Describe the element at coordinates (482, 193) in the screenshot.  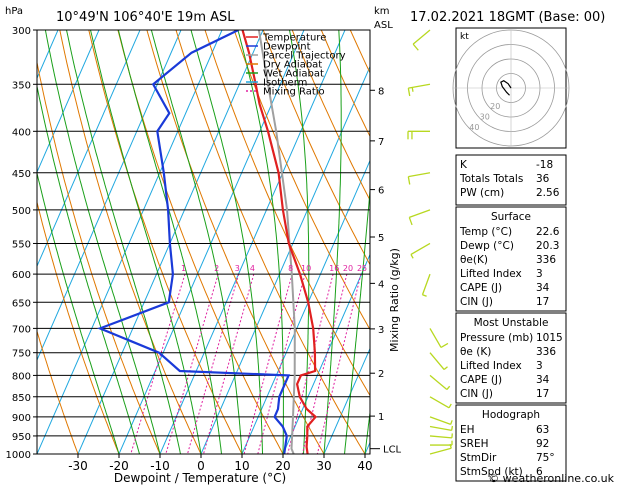
I see `table-row-label: PW (cm)` at that location.